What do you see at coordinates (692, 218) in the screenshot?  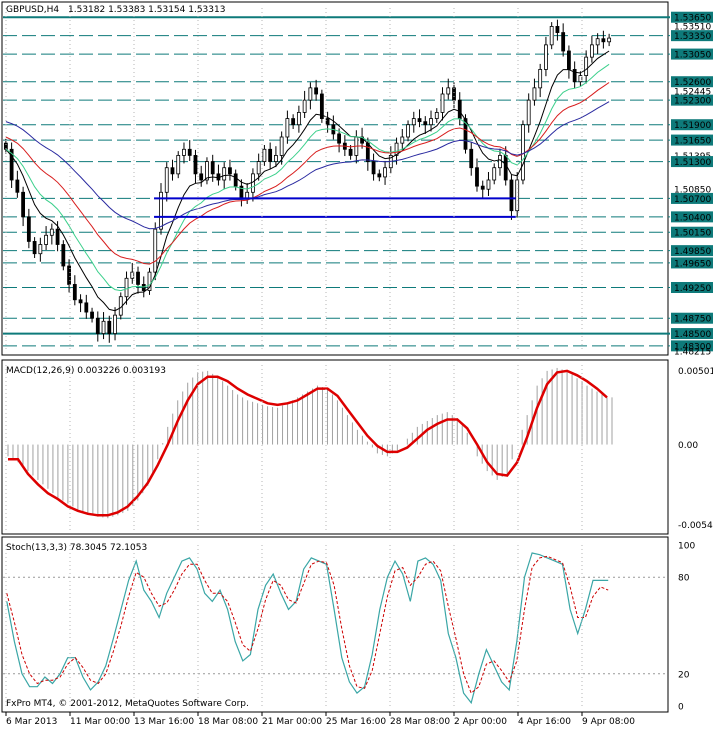 I see `price-tag-label: 1.50400` at bounding box center [692, 218].